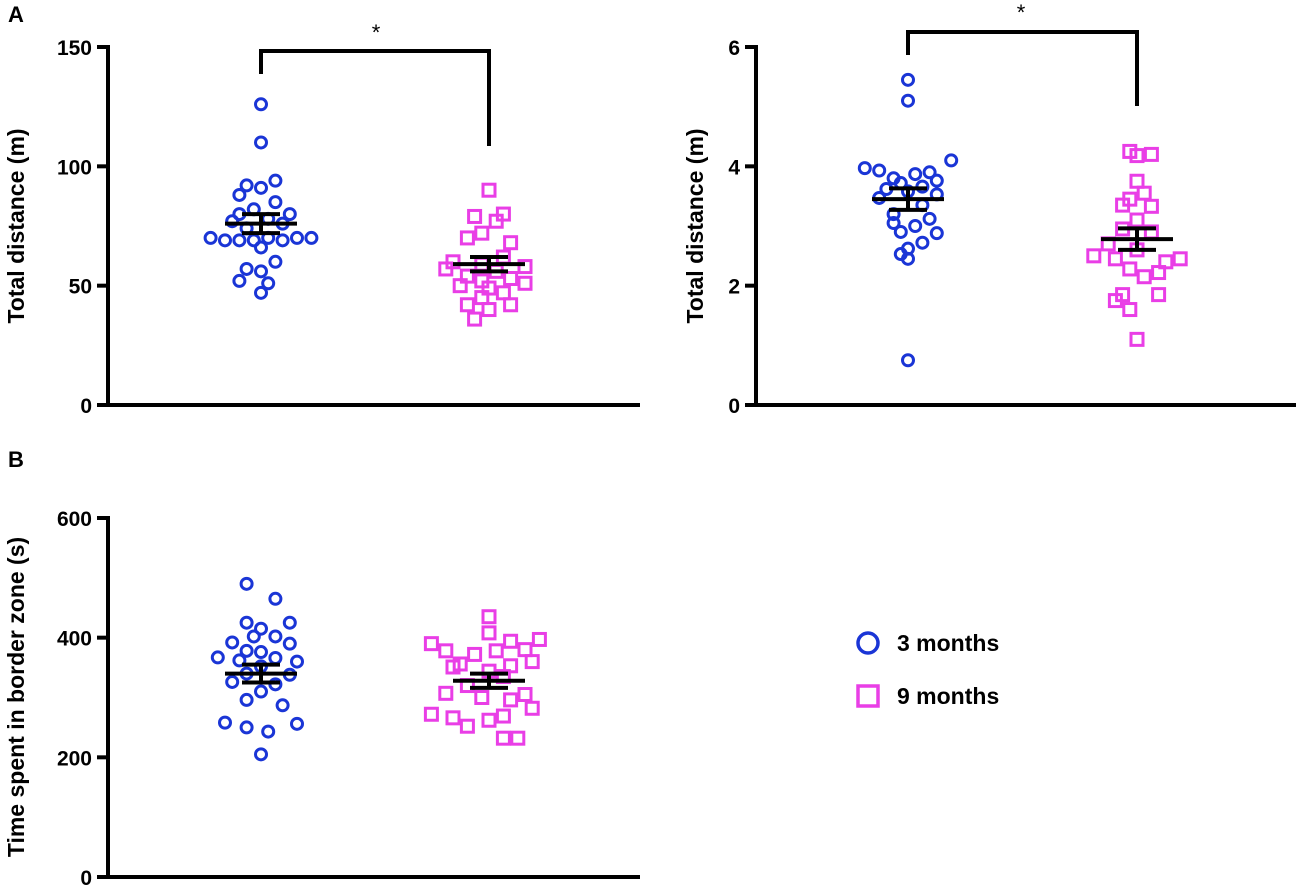 The height and width of the screenshot is (891, 1300). Describe the element at coordinates (74, 758) in the screenshot. I see `y-tick-label: 200` at that location.